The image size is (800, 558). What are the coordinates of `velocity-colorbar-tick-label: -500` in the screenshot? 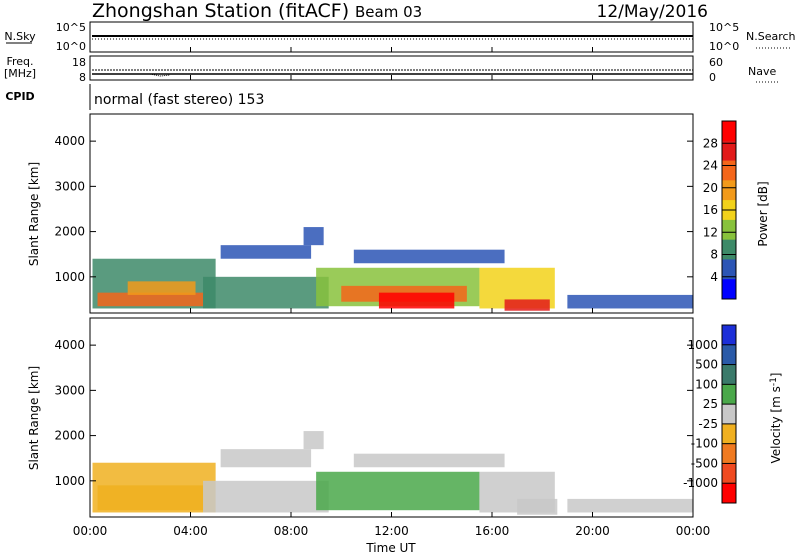 It's located at (704, 463).